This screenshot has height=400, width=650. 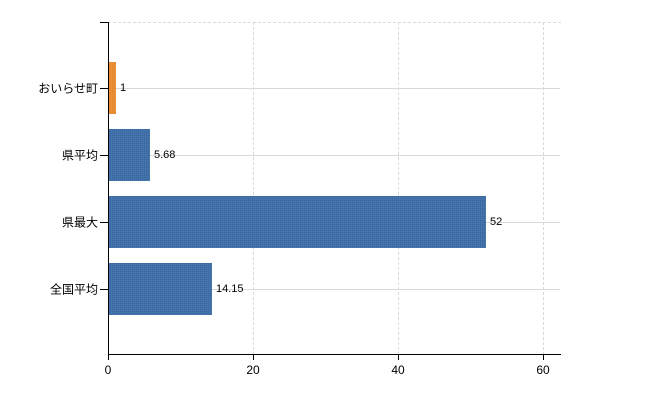 I want to click on x-tick-label: 0, so click(x=108, y=370).